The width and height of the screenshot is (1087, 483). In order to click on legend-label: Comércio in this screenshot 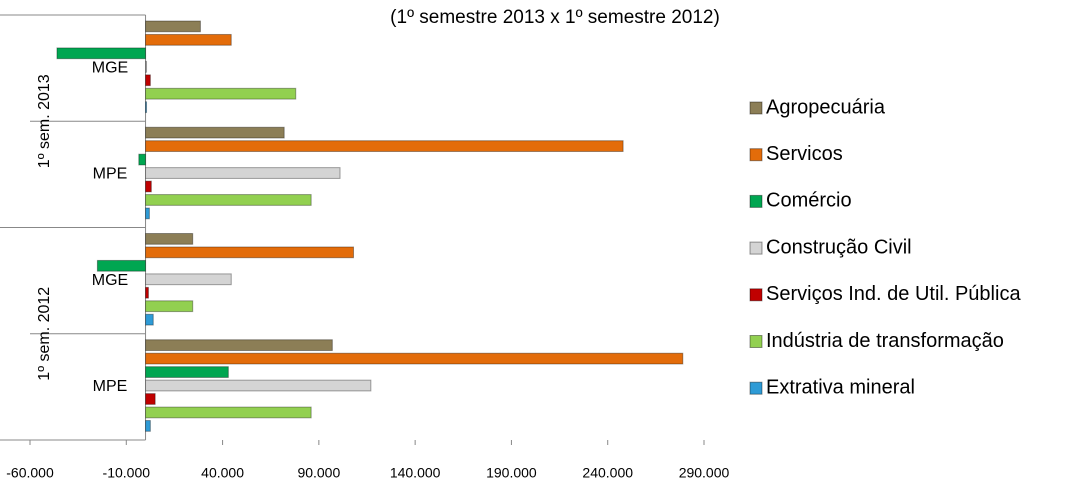, I will do `click(809, 201)`.